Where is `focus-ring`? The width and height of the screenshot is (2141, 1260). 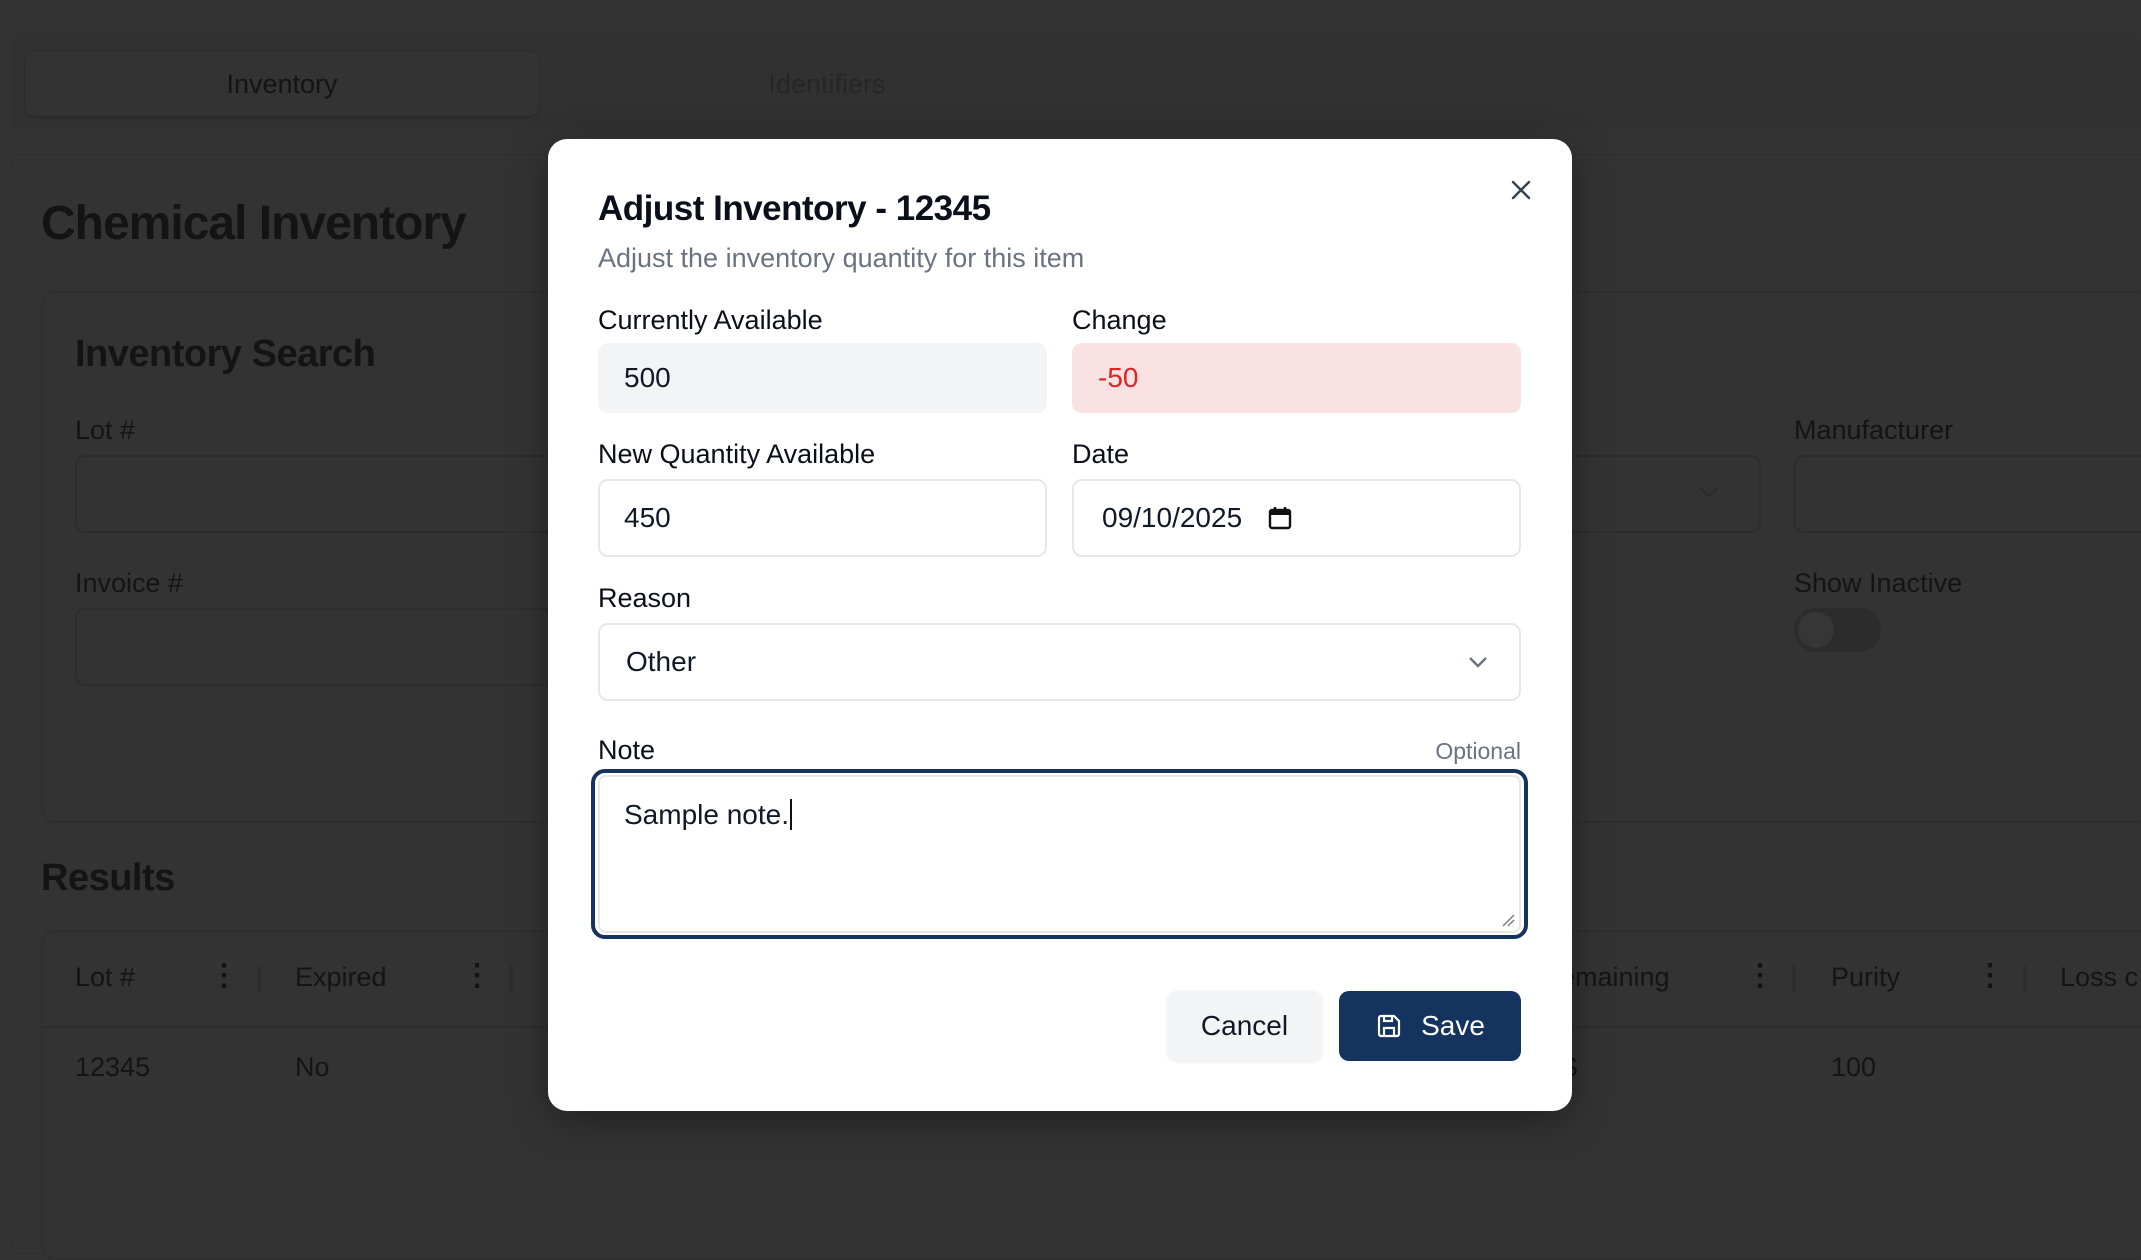 focus-ring is located at coordinates (1059, 854).